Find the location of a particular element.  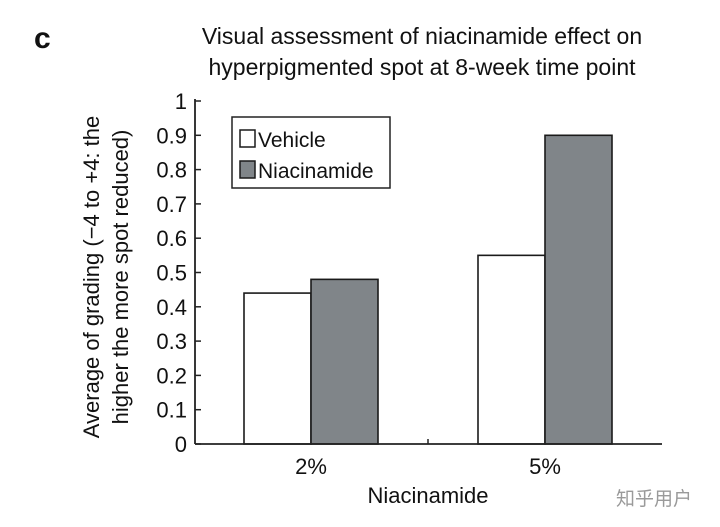

chart-title-line-2: hyperpigmented spot at 8-week time point is located at coordinates (422, 67).